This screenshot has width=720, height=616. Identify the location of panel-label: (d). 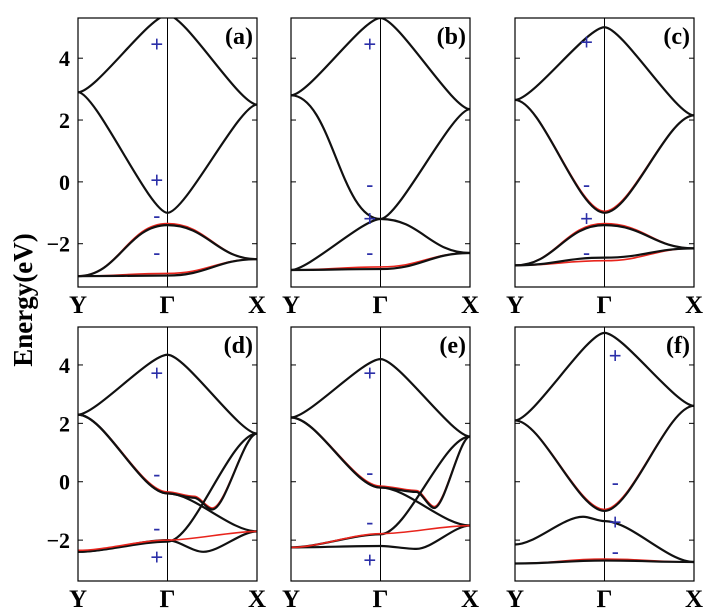
(238, 346).